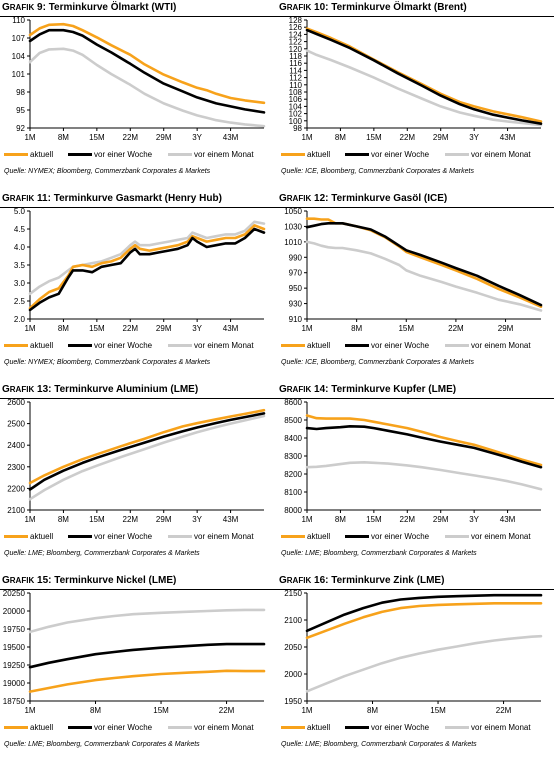 The image size is (554, 765). Describe the element at coordinates (293, 402) in the screenshot. I see `y-tick-label: 8600` at that location.